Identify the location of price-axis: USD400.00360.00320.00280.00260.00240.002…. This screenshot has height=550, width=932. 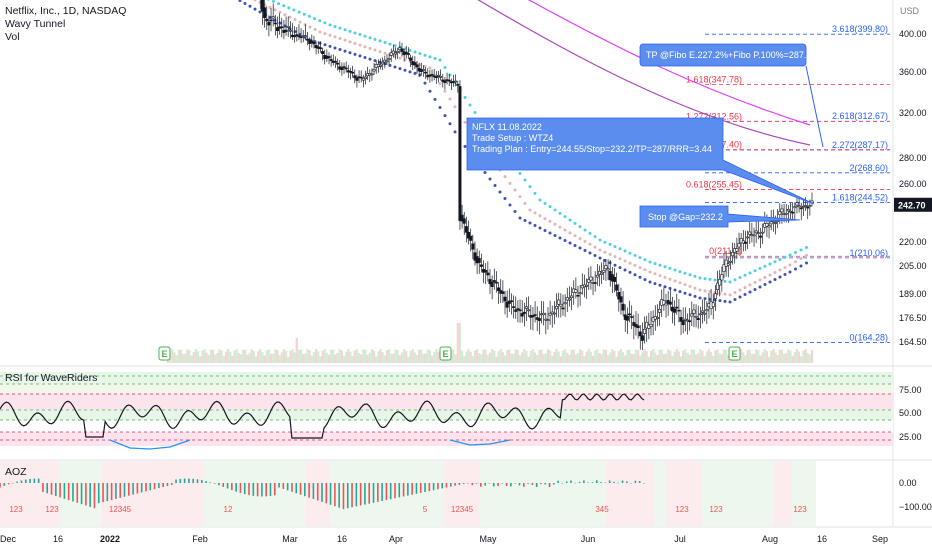
(913, 259).